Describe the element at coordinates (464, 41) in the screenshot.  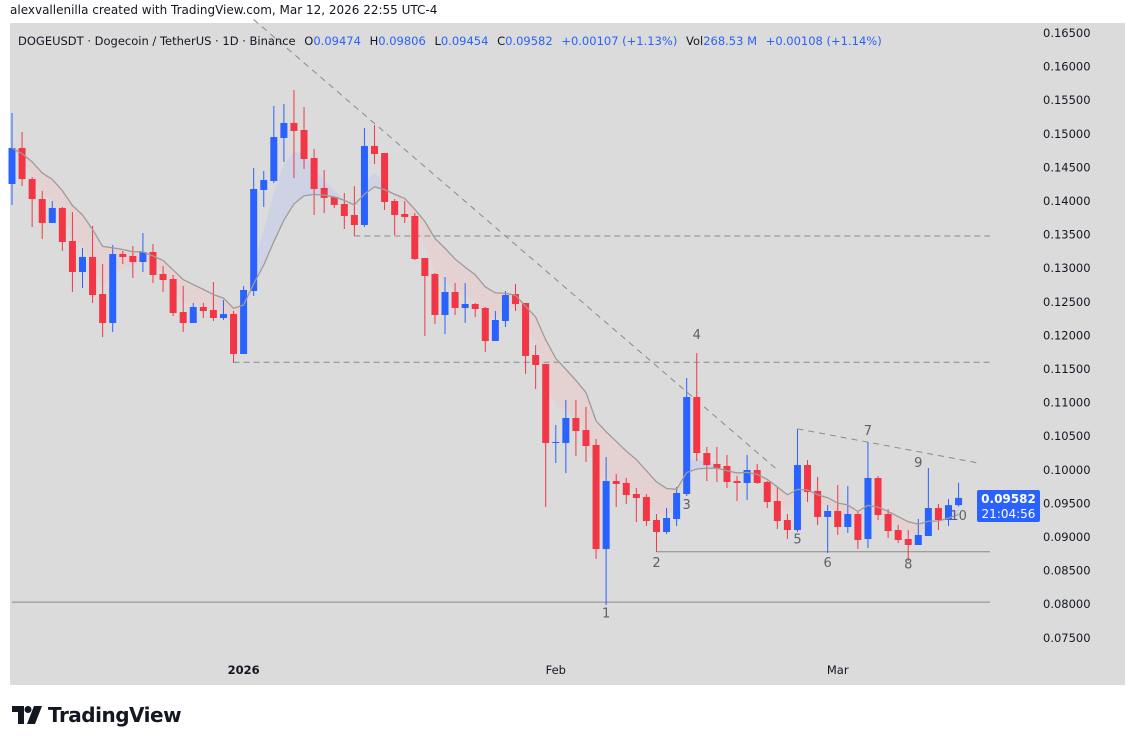
I see `low-value: 0.09454` at that location.